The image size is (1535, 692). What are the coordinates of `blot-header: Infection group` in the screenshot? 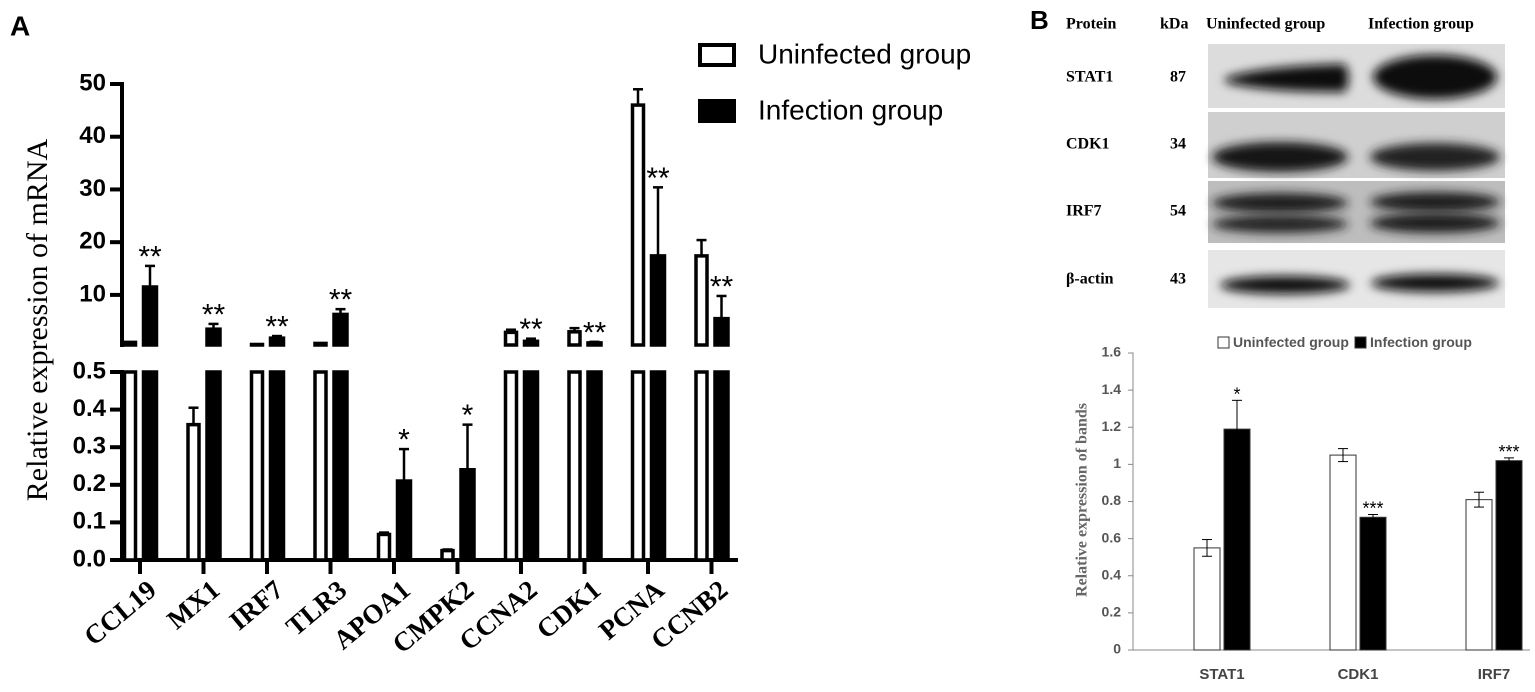 It's located at (1421, 24).